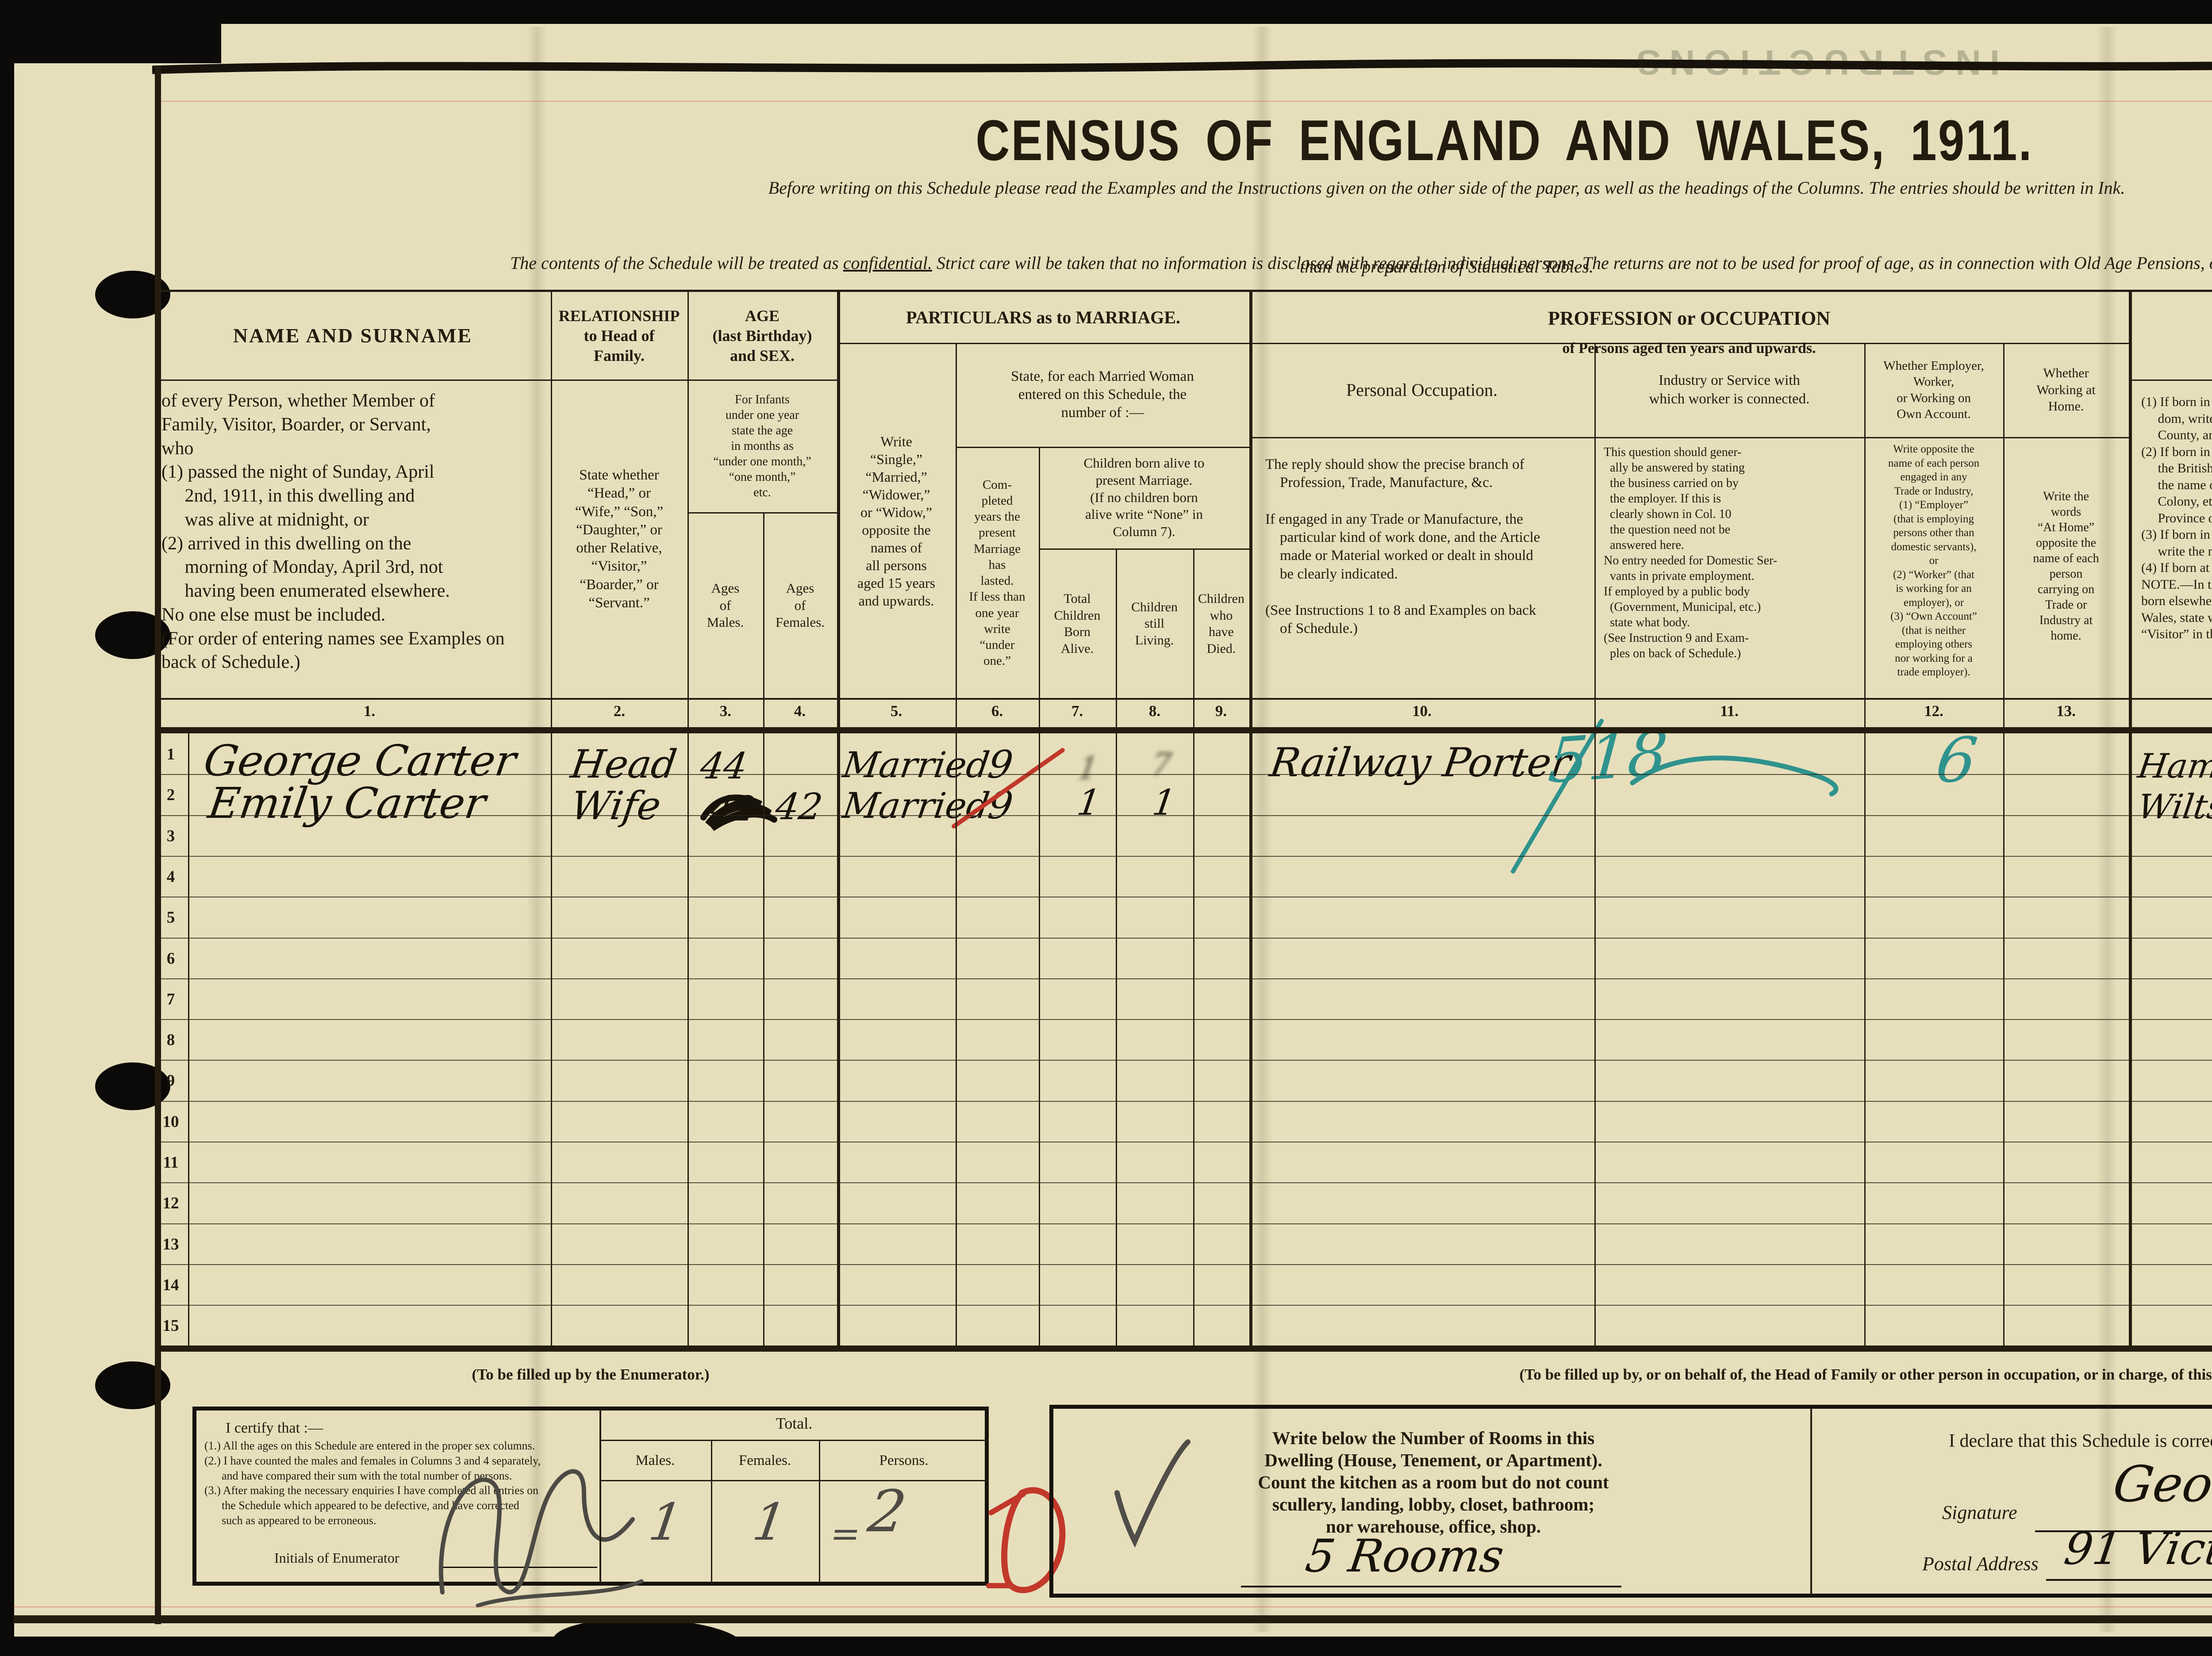 This screenshot has width=2212, height=1656. Describe the element at coordinates (655, 1460) in the screenshot. I see `males-label: Males.` at that location.